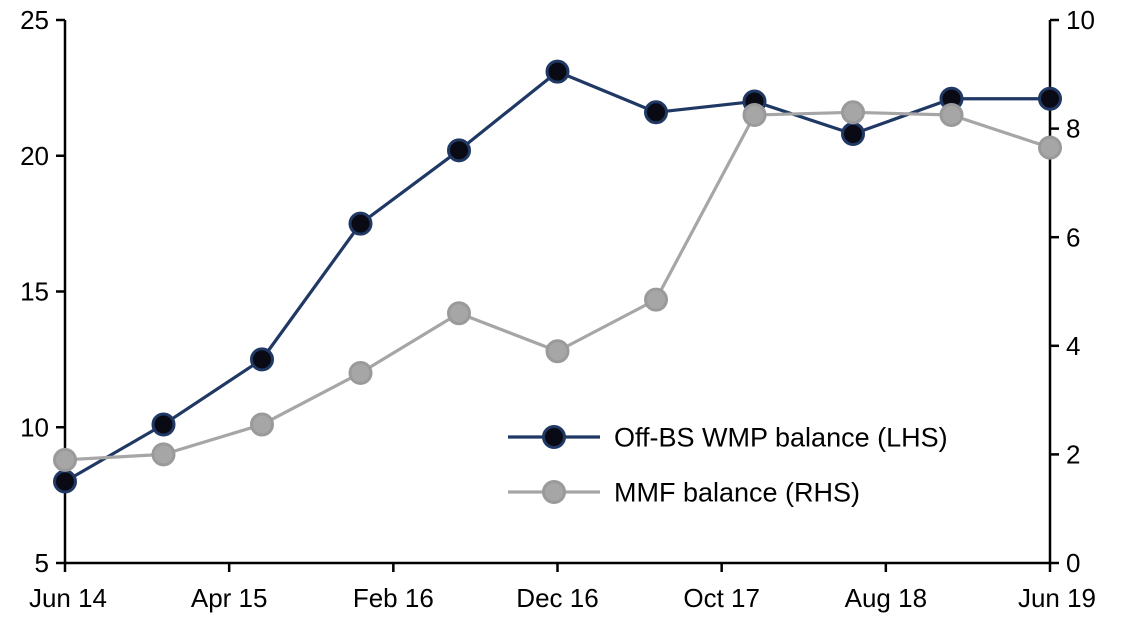  Describe the element at coordinates (229, 598) in the screenshot. I see `x-tick-label: Apr 15` at that location.